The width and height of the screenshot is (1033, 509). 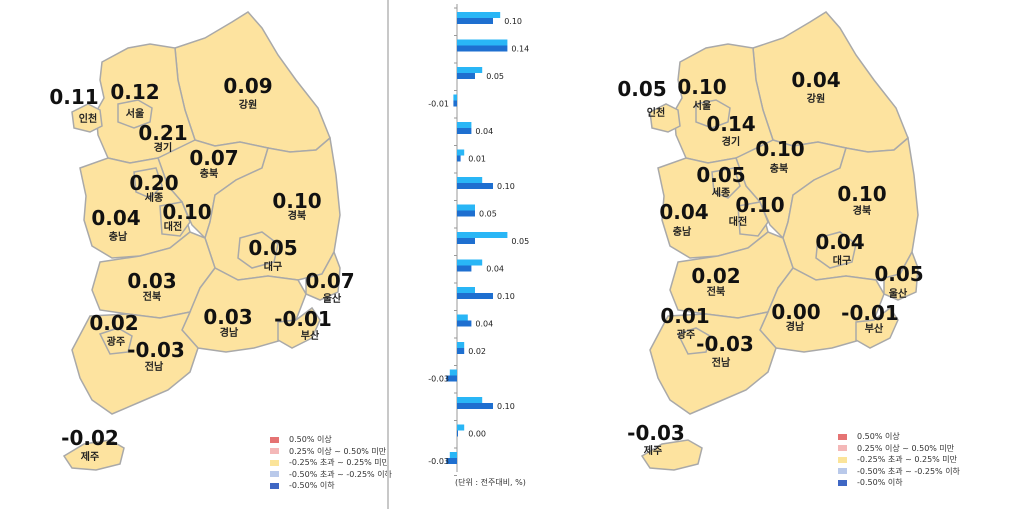 What do you see at coordinates (671, 455) in the screenshot?
I see `region-jeju-shape` at bounding box center [671, 455].